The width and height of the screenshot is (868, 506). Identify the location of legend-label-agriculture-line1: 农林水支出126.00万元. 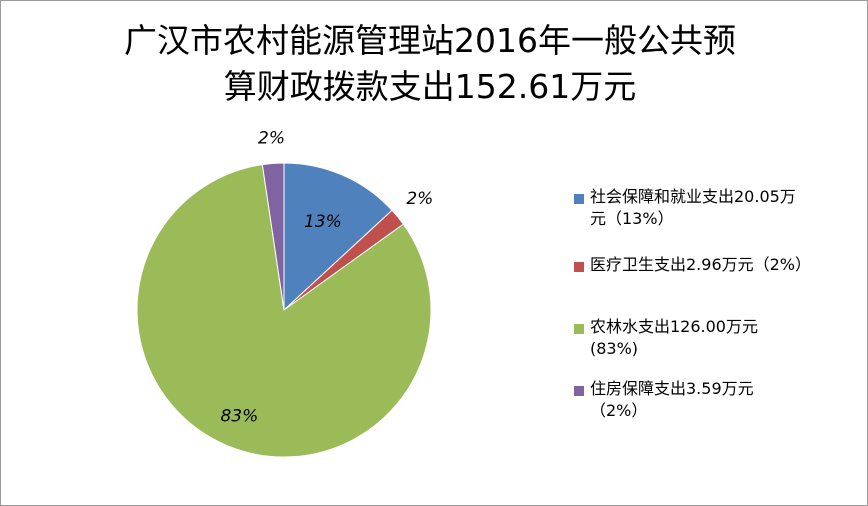
(674, 326).